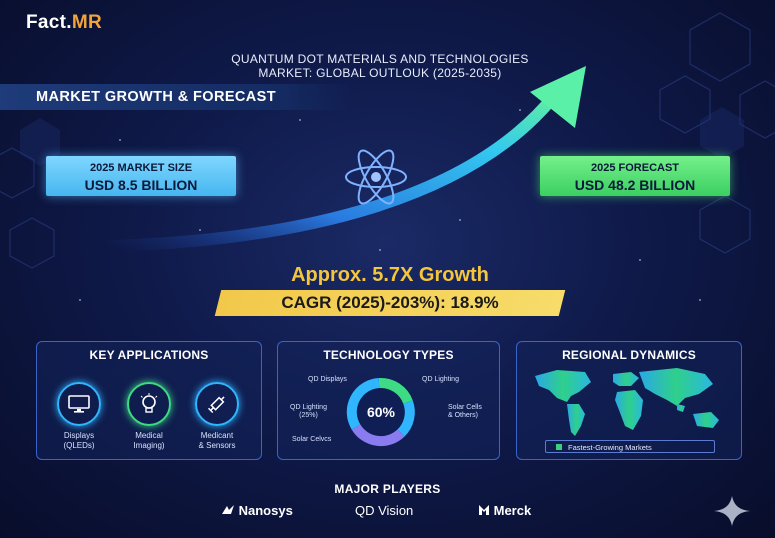 The width and height of the screenshot is (775, 538). I want to click on market-size-box: 2025 MARKET SIZE USD 8.5 BILLION, so click(141, 176).